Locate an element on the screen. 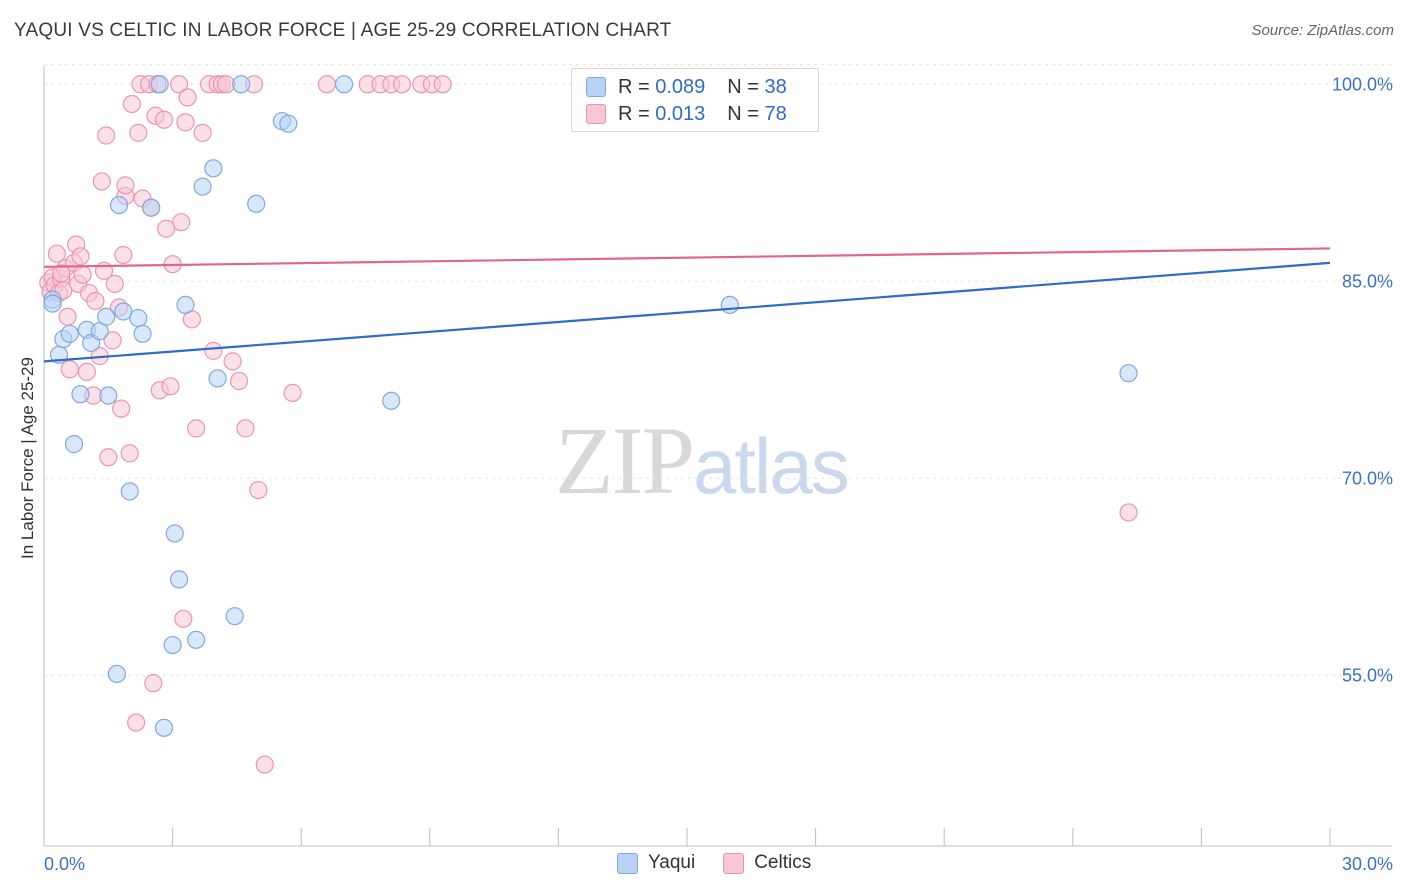 This screenshot has height=892, width=1406. y-axis-title: In Labor Force | Age 25-29 is located at coordinates (27, 458).